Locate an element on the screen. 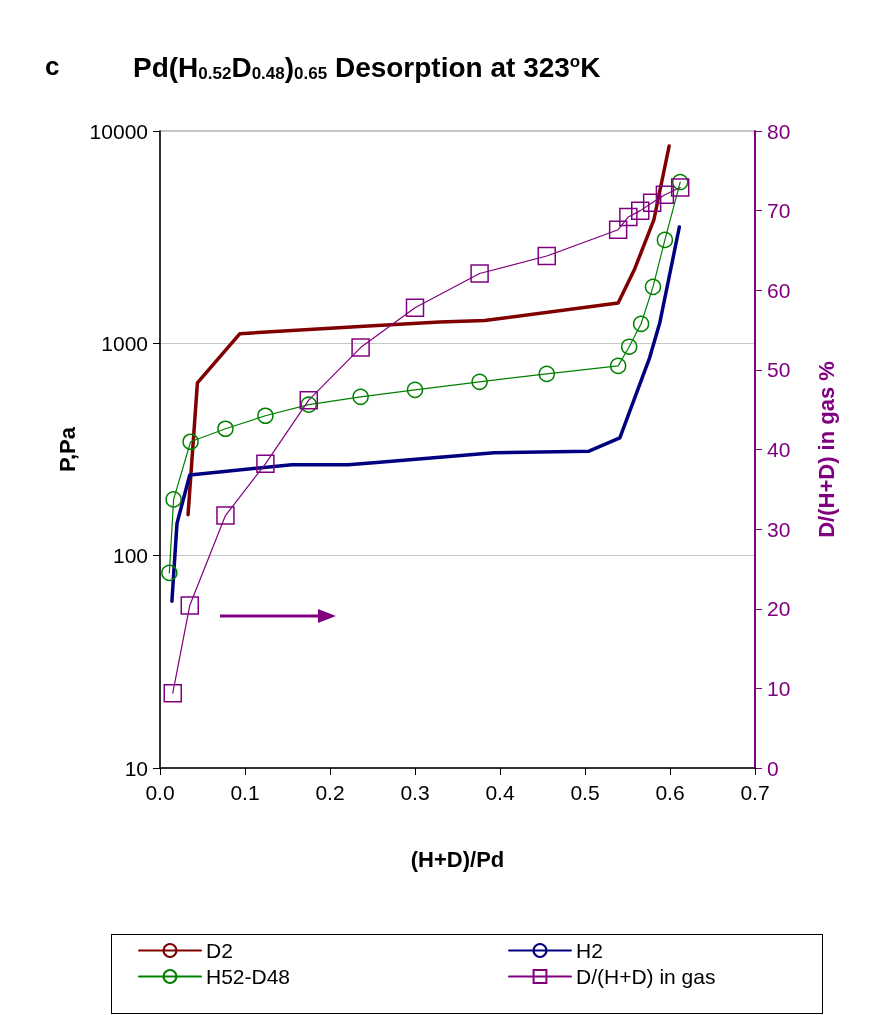 This screenshot has width=876, height=1015. x-tick-label: 0.1 is located at coordinates (245, 792).